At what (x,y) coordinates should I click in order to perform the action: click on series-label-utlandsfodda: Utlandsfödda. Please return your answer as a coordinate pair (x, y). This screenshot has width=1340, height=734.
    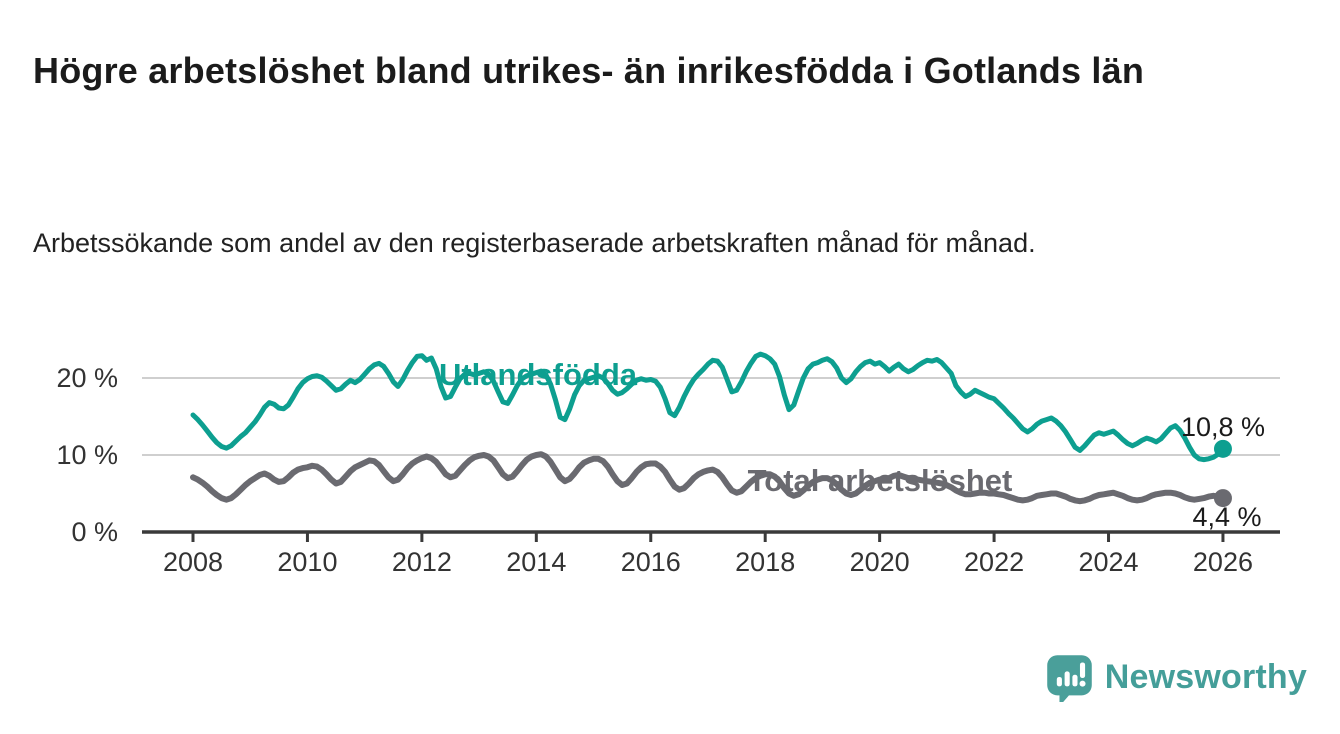
    Looking at the image, I should click on (538, 374).